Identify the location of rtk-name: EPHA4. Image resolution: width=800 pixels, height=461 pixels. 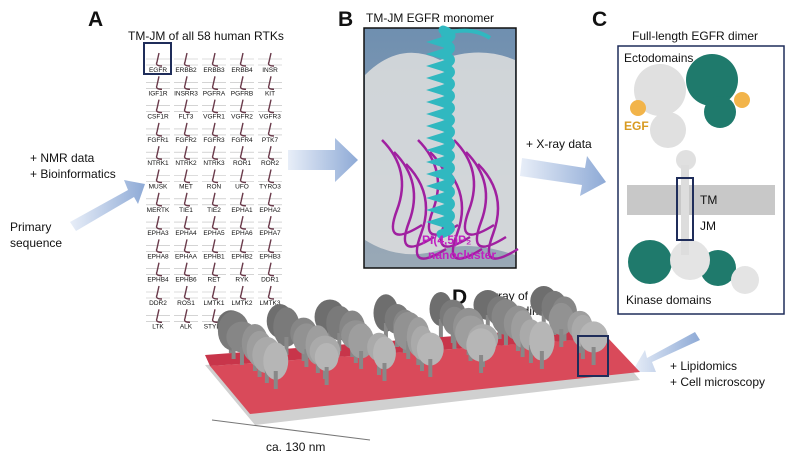
(186, 233).